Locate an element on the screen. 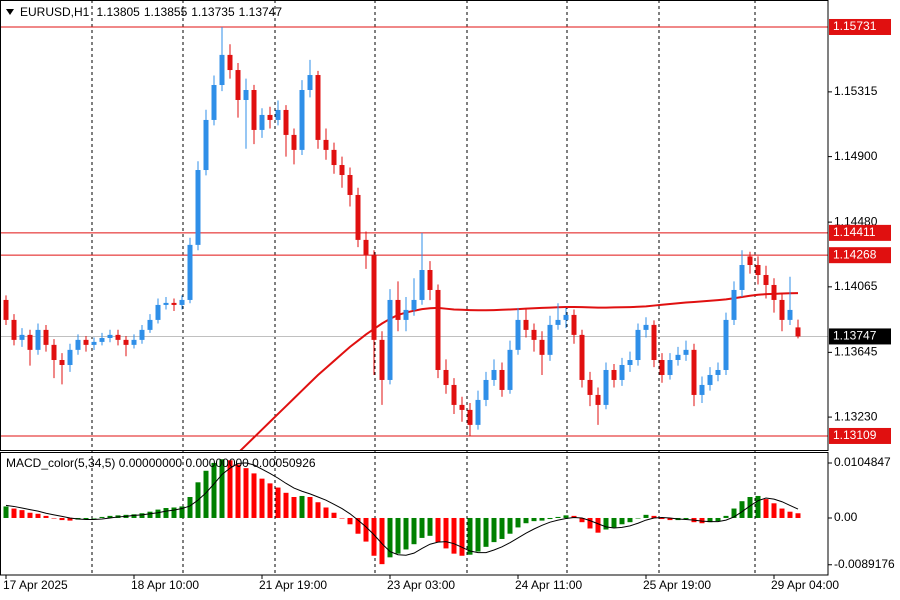  x-tick-label: 25 Apr 19:00 is located at coordinates (677, 585).